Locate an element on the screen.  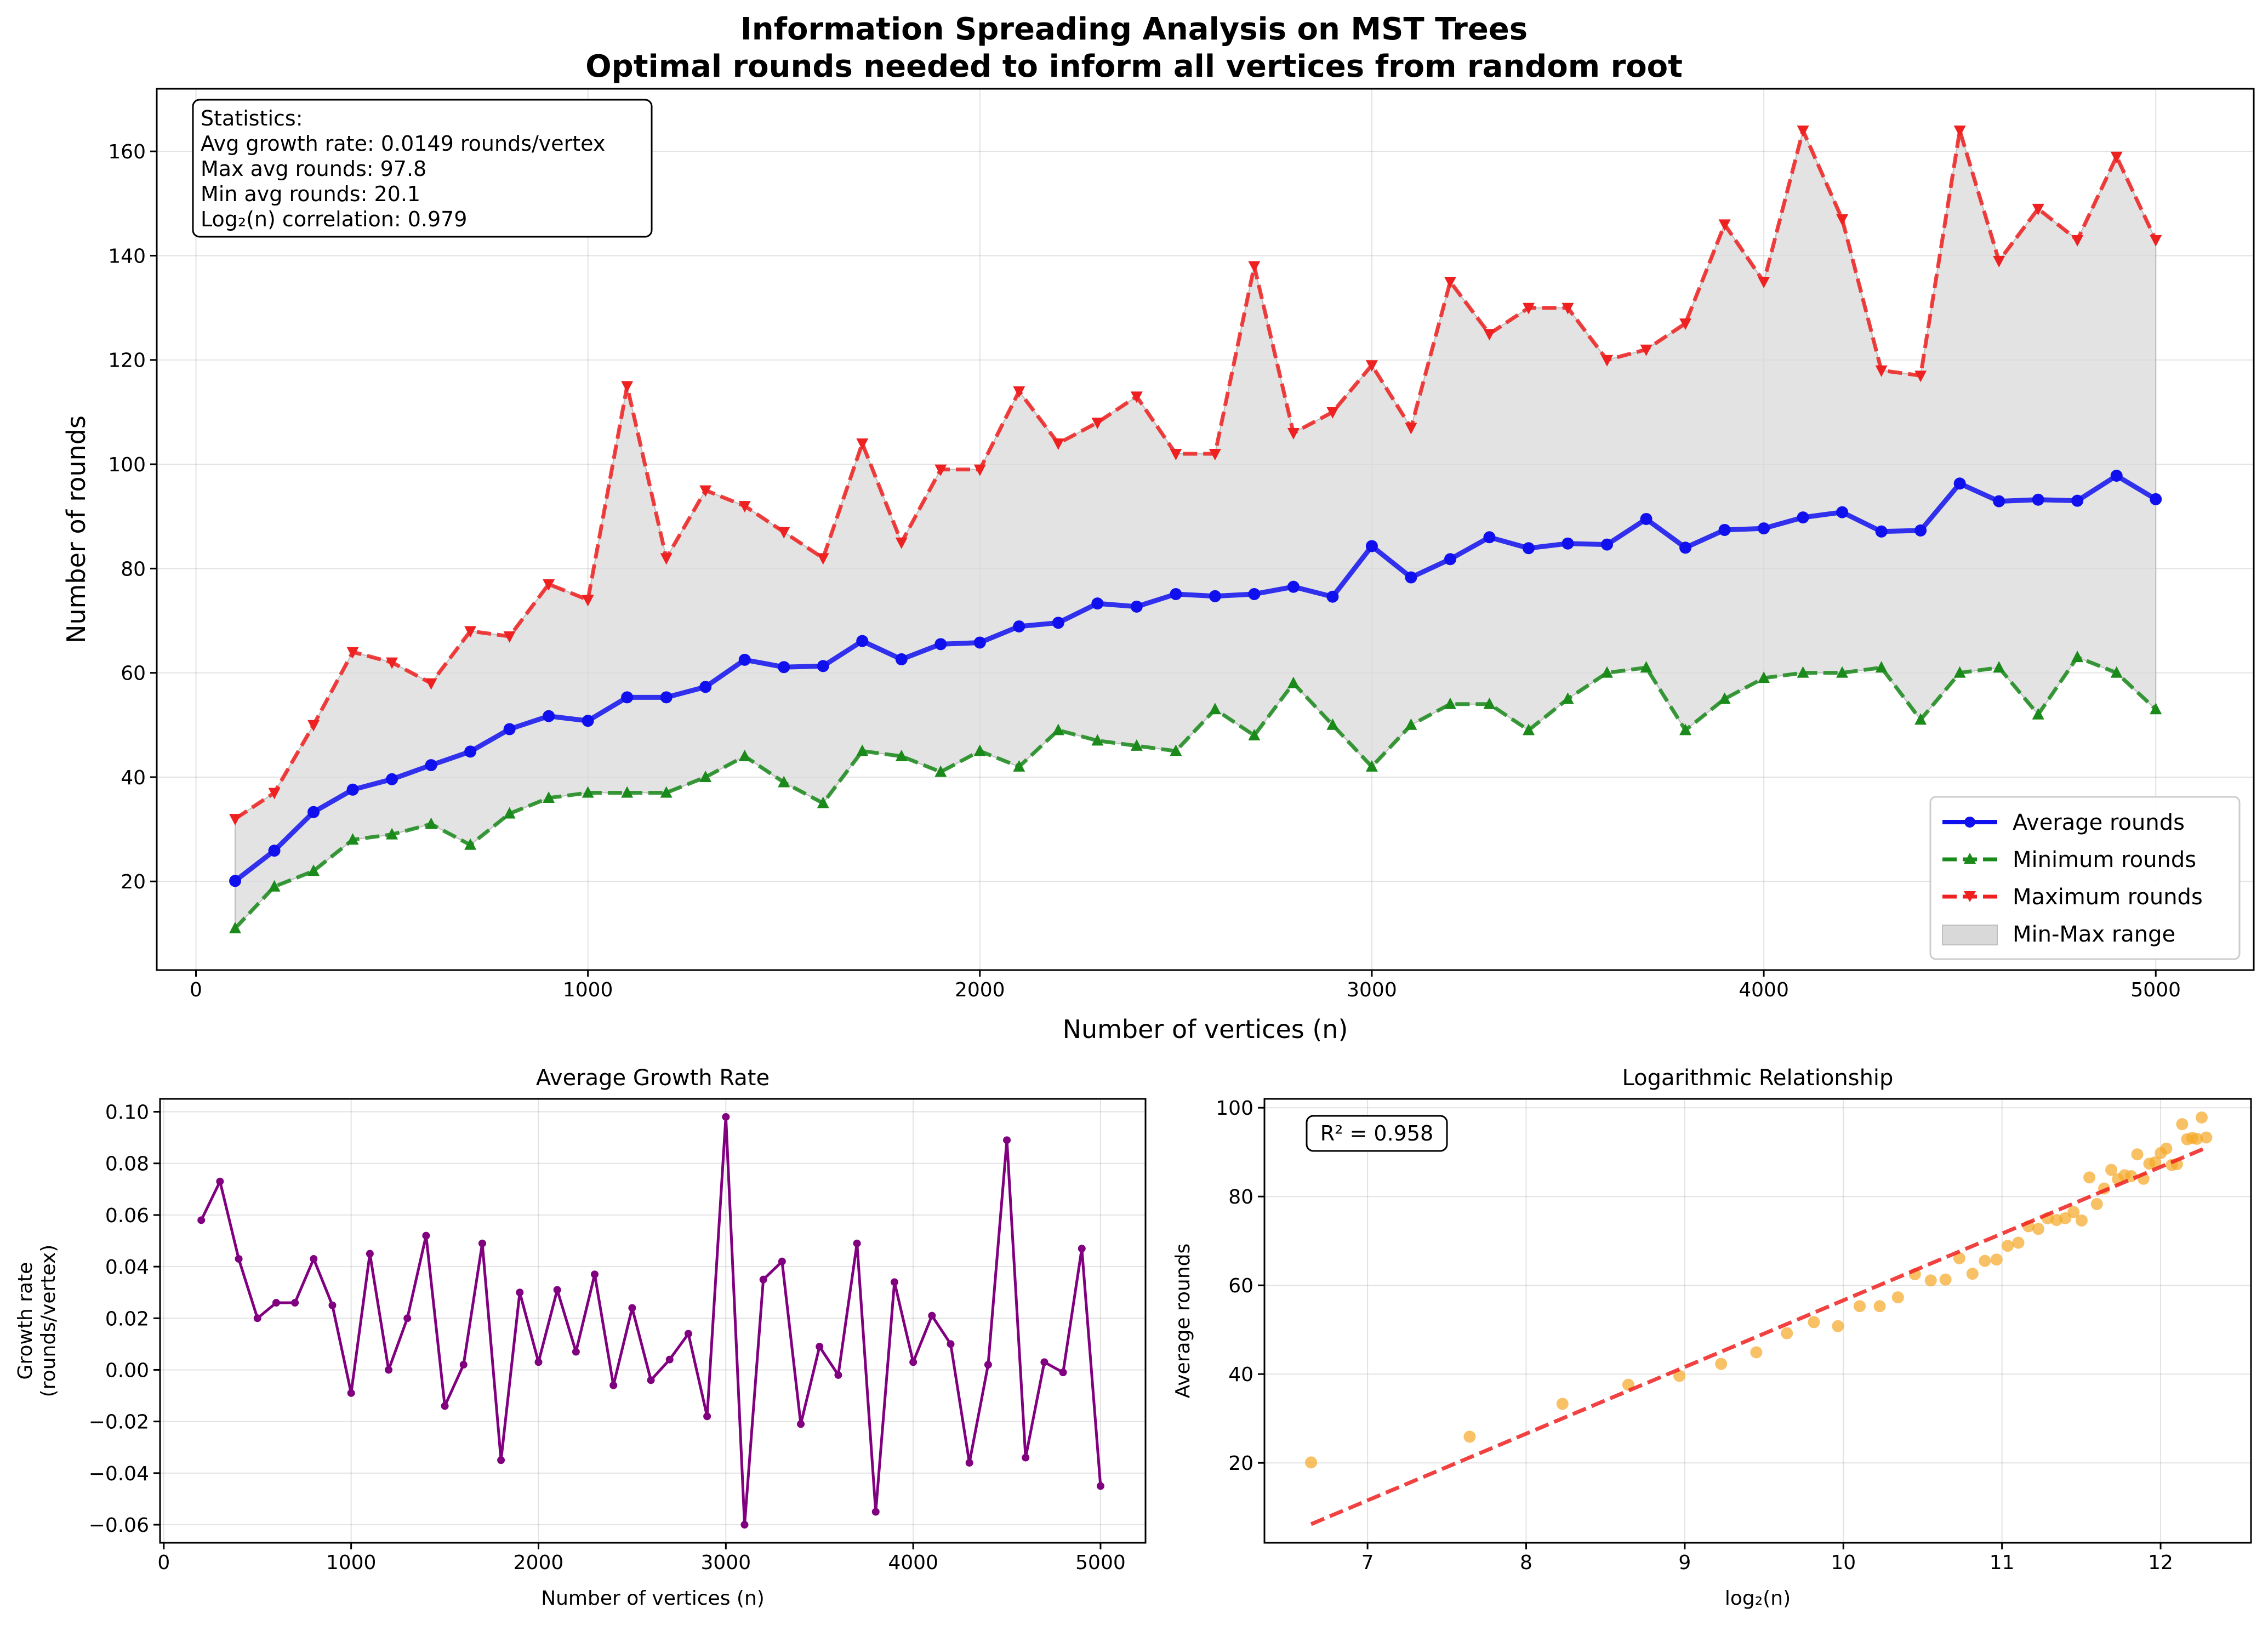
legend-label-average: Average rounds is located at coordinates (2099, 822).